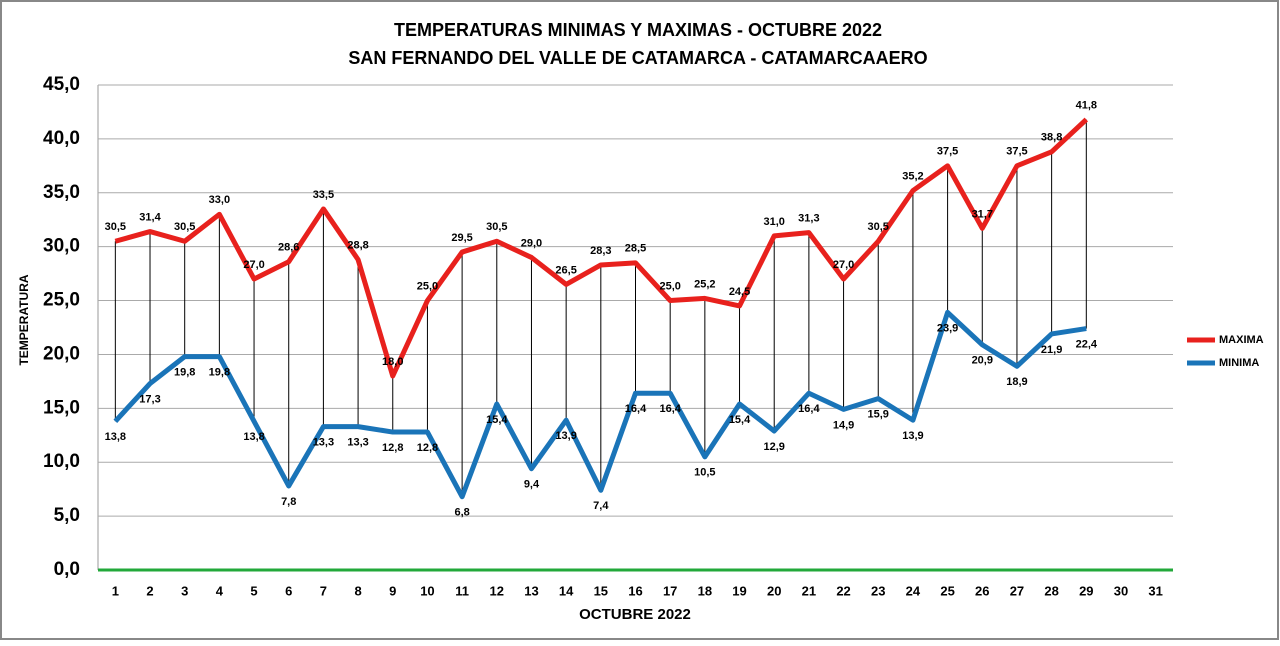 Image resolution: width=1280 pixels, height=646 pixels. What do you see at coordinates (61, 461) in the screenshot?
I see `y-tick-label: 10,0` at bounding box center [61, 461].